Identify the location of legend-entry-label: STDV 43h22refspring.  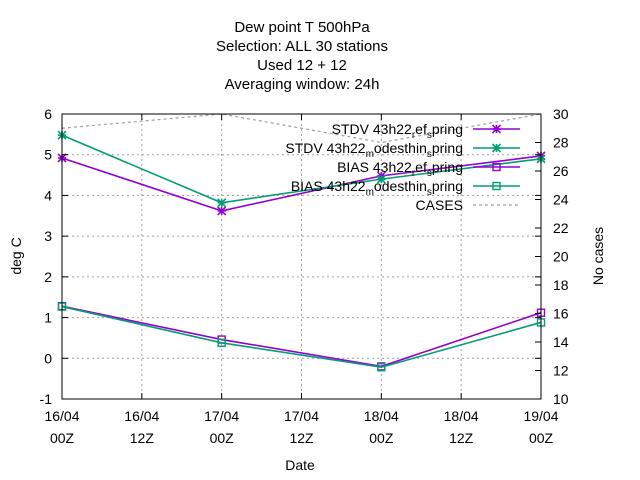
(397, 131).